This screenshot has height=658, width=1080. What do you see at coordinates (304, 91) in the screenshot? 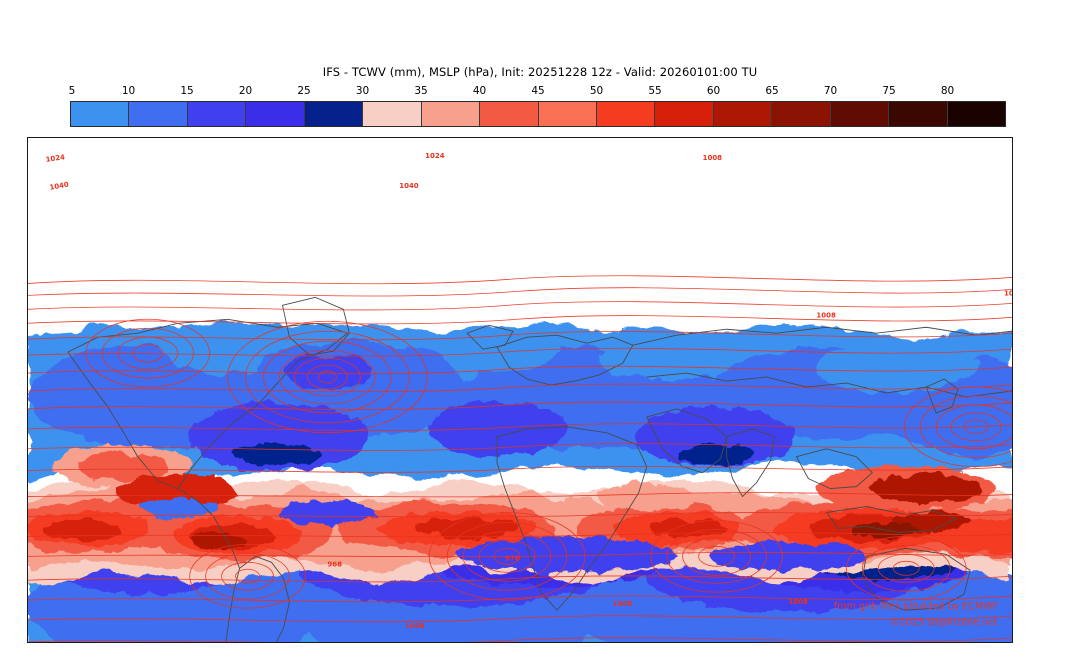
I see `colorbar-tick-25: 25` at bounding box center [304, 91].